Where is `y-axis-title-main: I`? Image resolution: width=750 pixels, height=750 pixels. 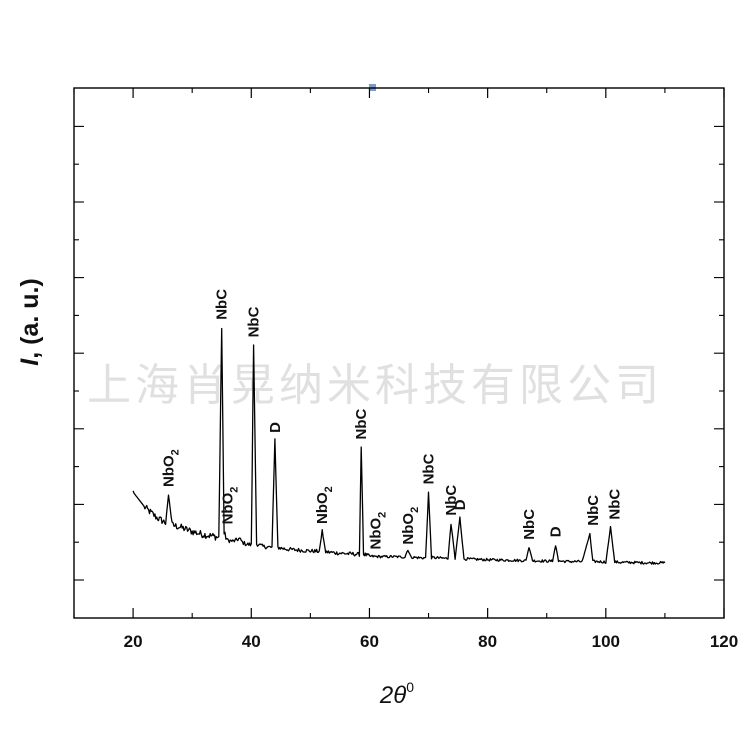
y-axis-title-main: I is located at coordinates (30, 362).